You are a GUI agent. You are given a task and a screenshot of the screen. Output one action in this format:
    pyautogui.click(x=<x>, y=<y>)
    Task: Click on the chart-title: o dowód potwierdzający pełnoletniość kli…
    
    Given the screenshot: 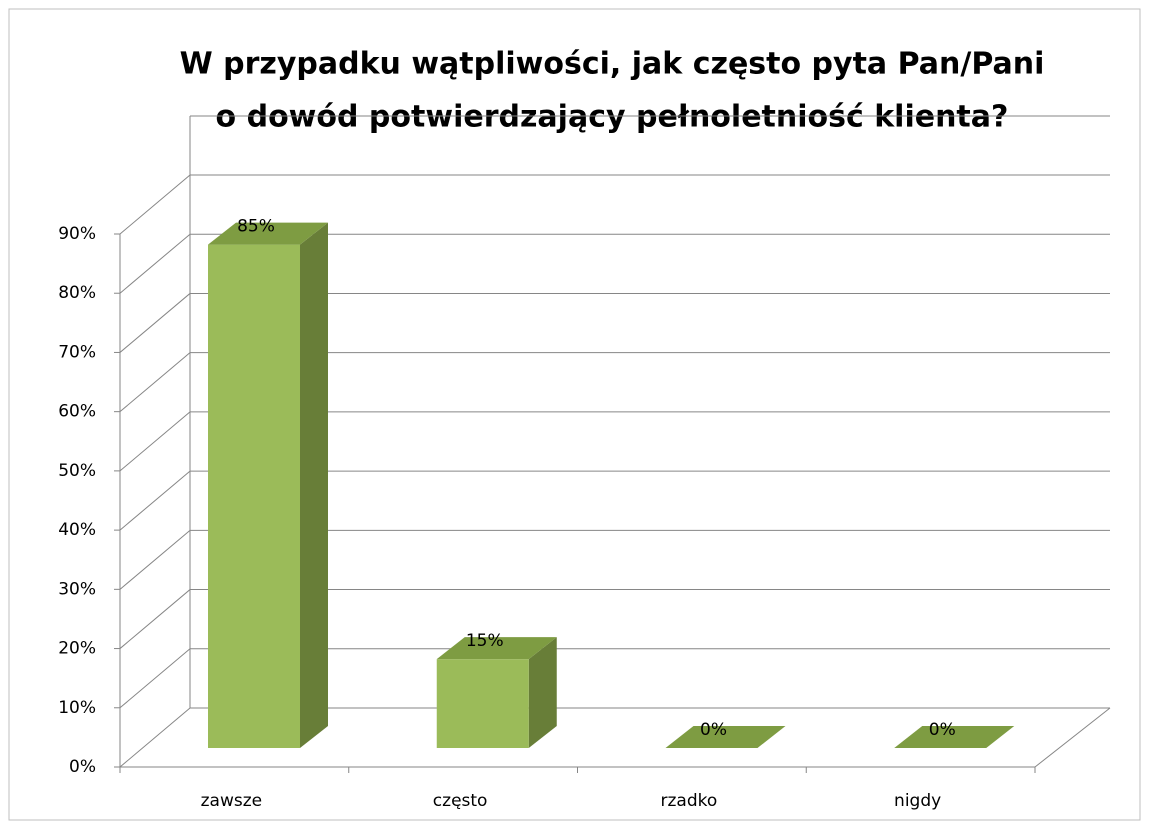 What is the action you would take?
    pyautogui.click(x=612, y=117)
    